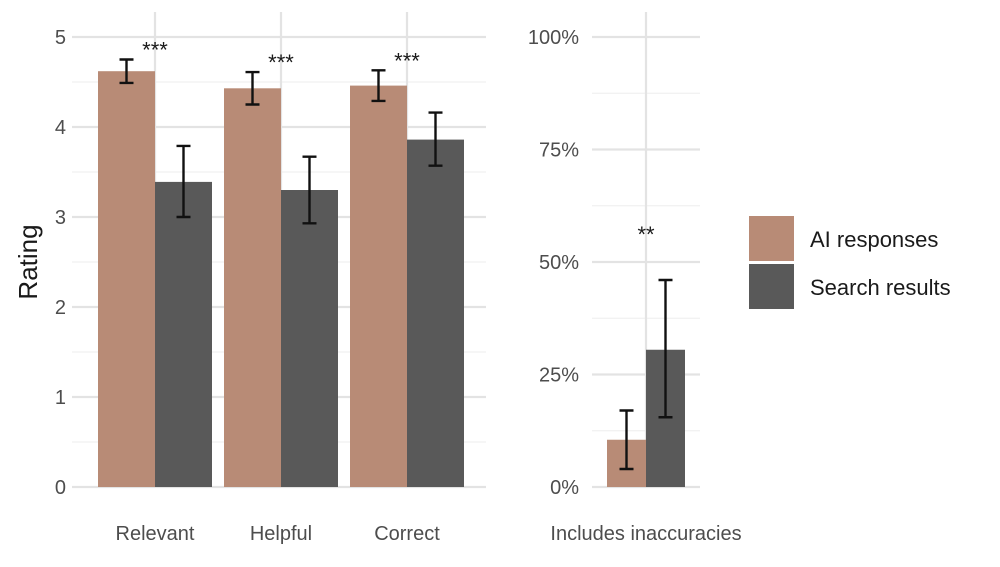 The height and width of the screenshot is (567, 1000). I want to click on legend-label: Search results, so click(880, 287).